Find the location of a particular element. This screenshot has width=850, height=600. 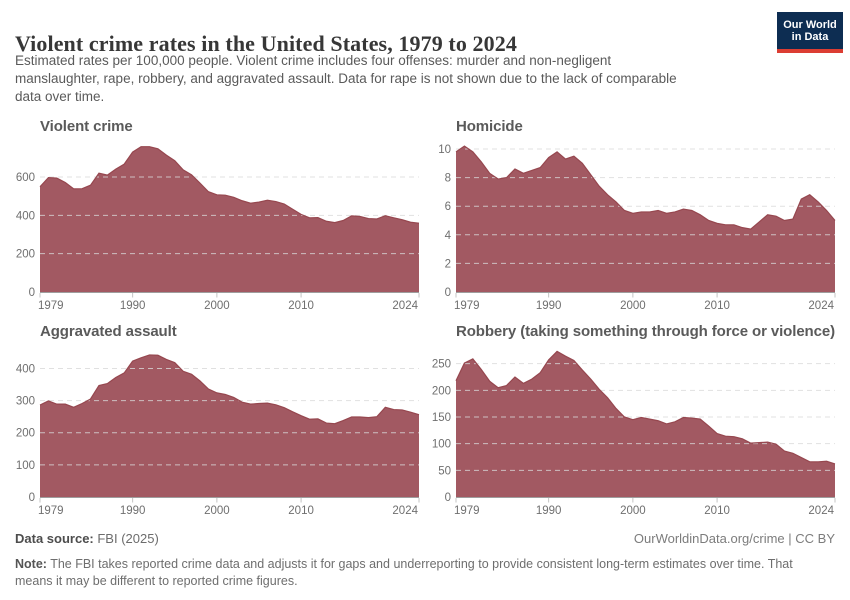

area-chart-svg: 0 200 400 600 1979 1990 2000 2010 2024 is located at coordinates (218, 229).